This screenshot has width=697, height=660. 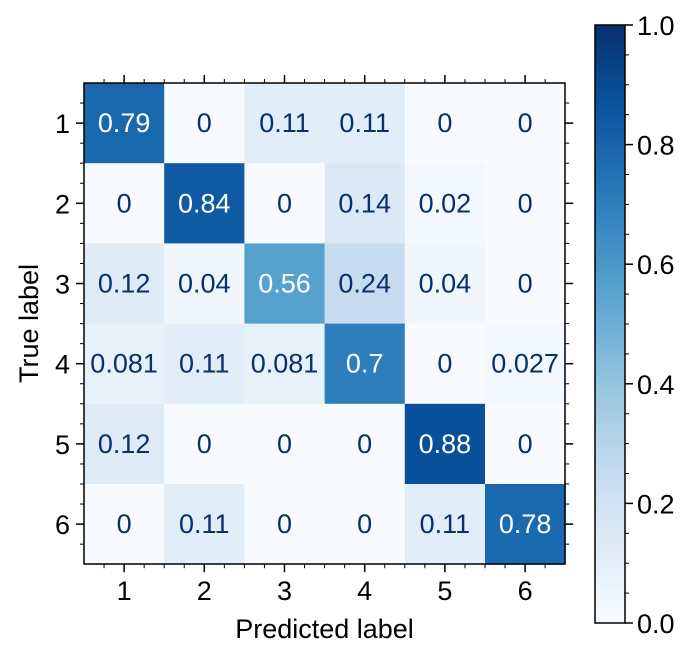 I want to click on y-tick-label: 1, so click(x=62, y=124).